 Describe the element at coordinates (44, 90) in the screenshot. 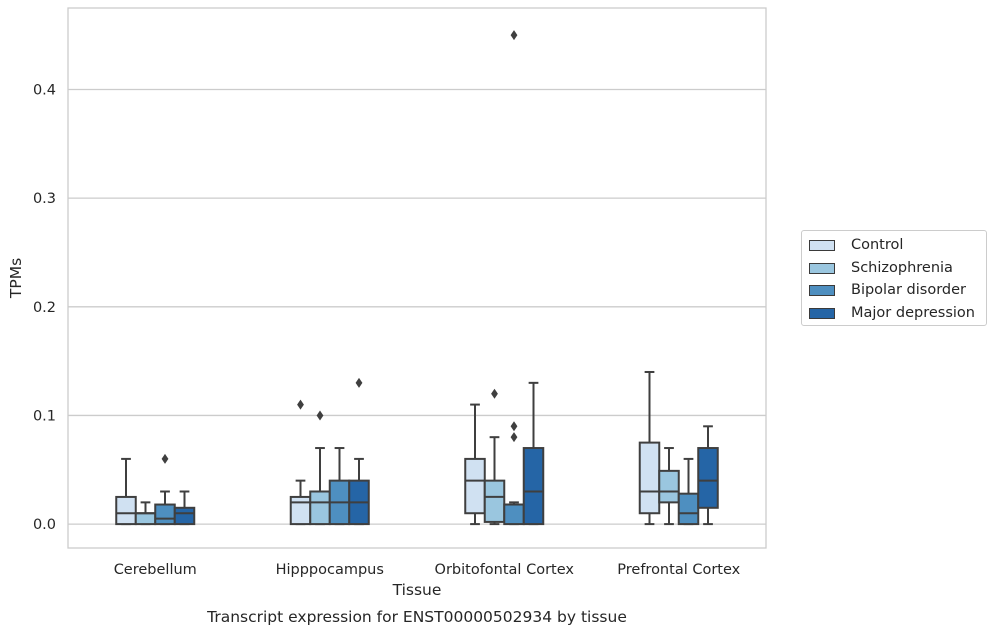

I see `y-tick-label-0-4: 0.4` at that location.